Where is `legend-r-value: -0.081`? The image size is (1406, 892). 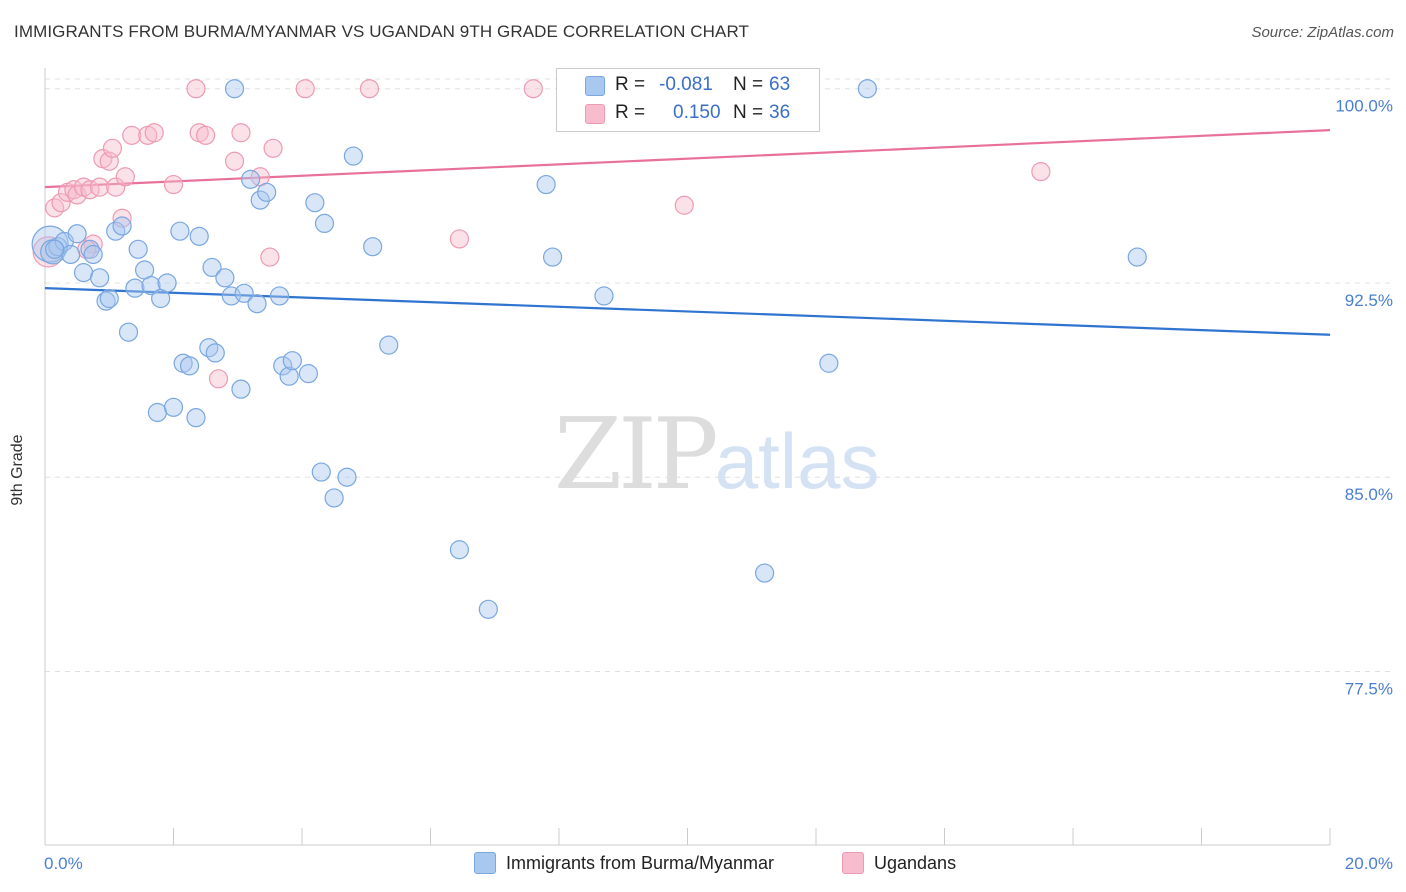 legend-r-value: -0.081 is located at coordinates (686, 84).